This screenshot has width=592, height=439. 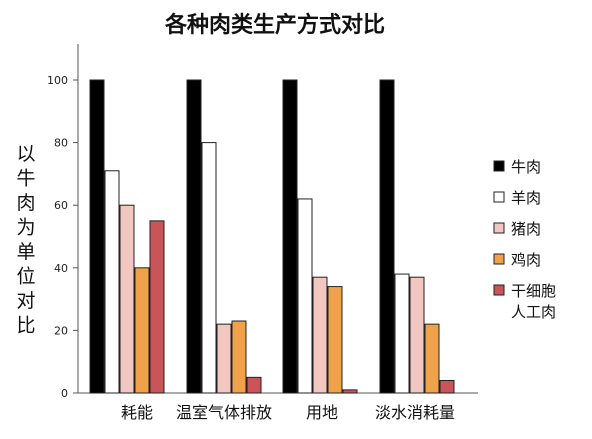 I want to click on legend-label: 牛肉, so click(x=526, y=167).